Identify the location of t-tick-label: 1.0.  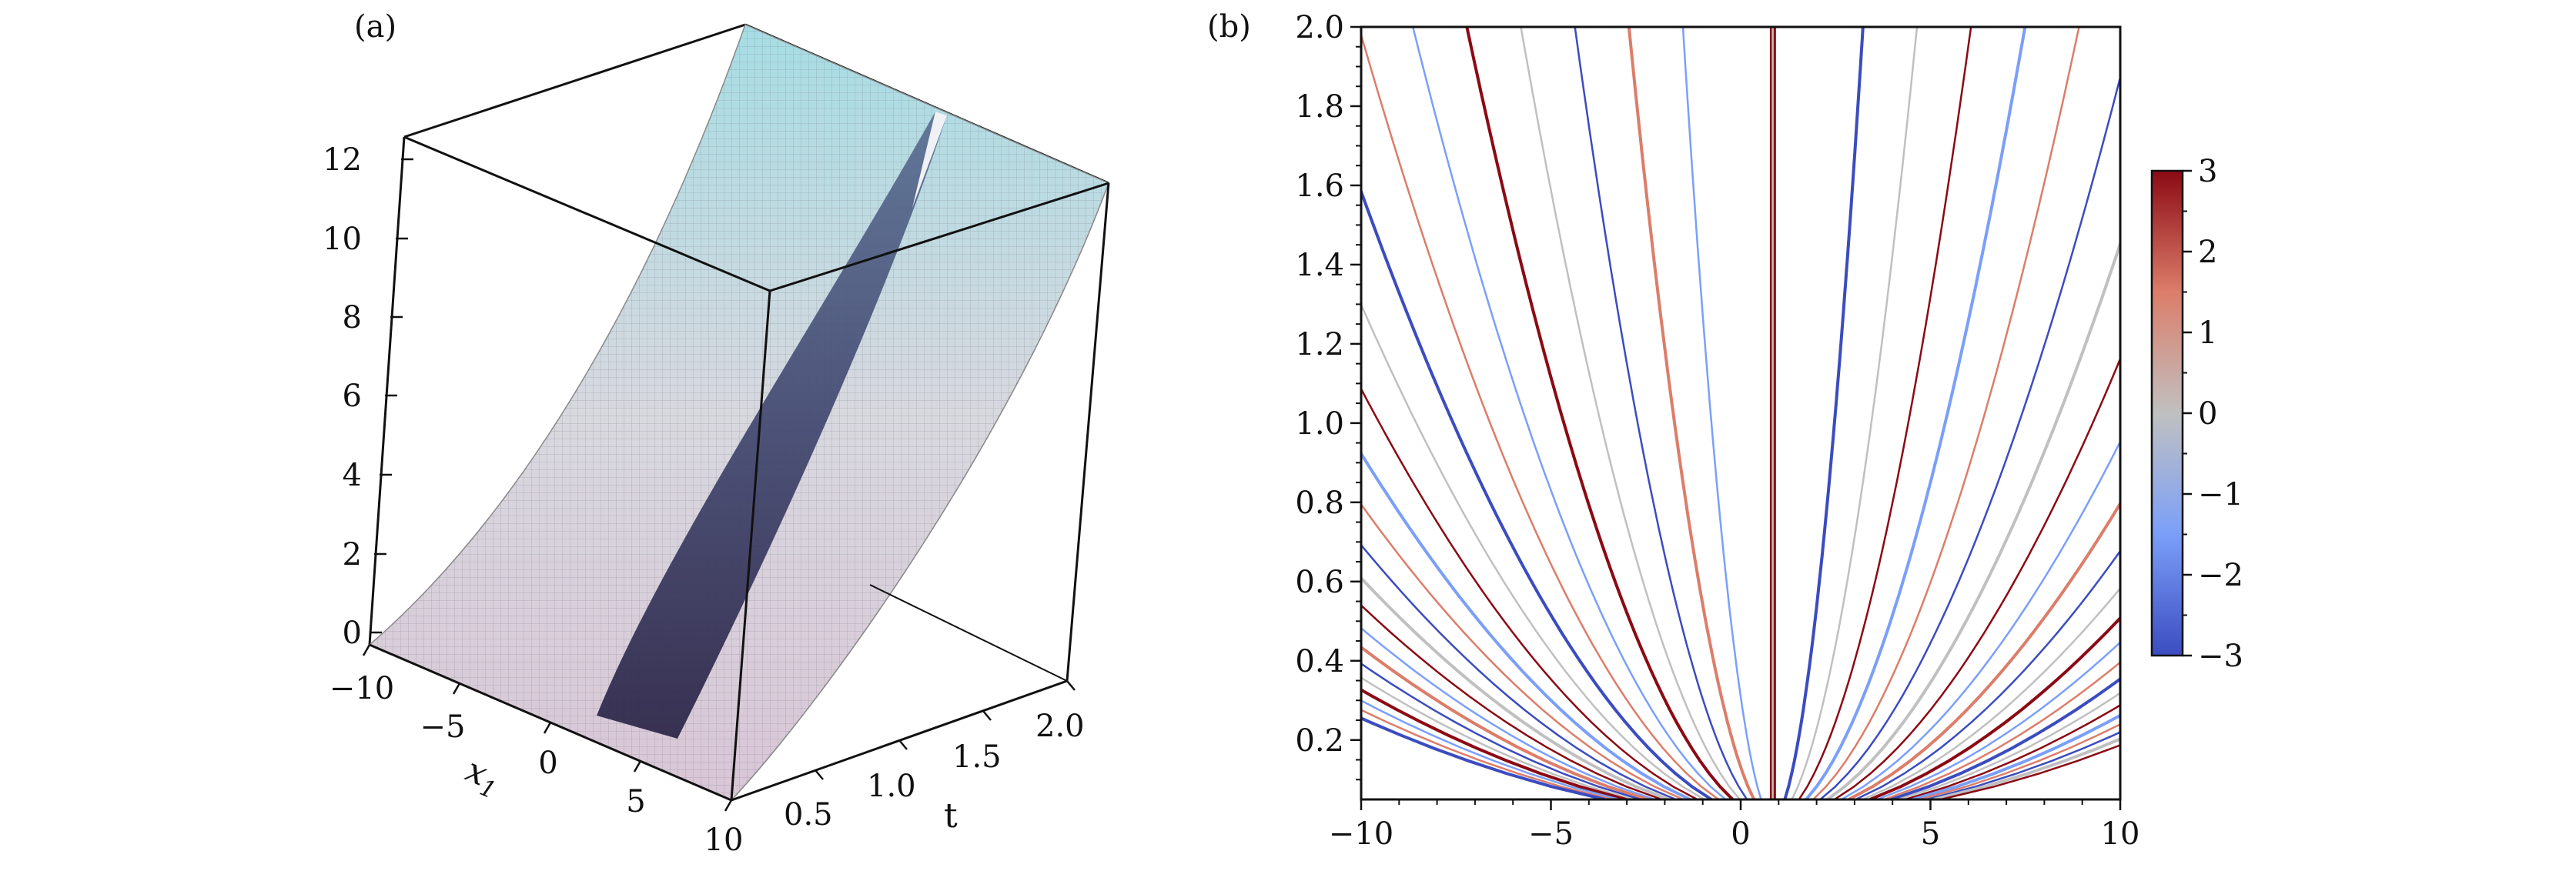
(892, 787).